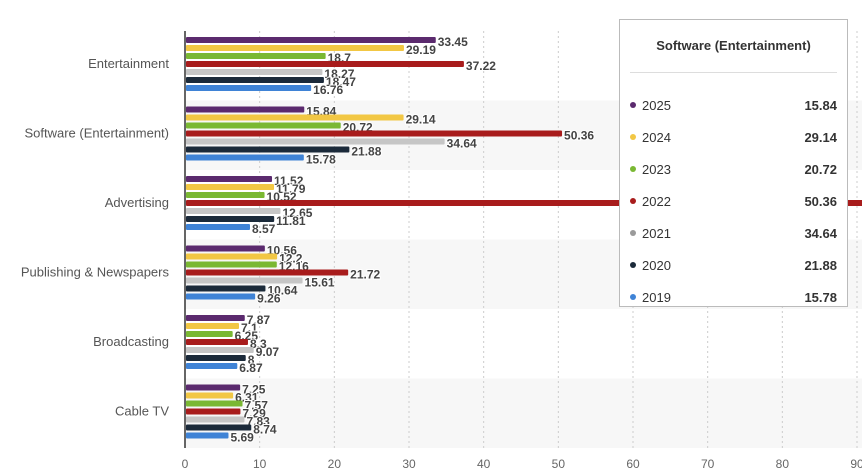 The image size is (862, 475). I want to click on data-label: 34.64, so click(462, 144).